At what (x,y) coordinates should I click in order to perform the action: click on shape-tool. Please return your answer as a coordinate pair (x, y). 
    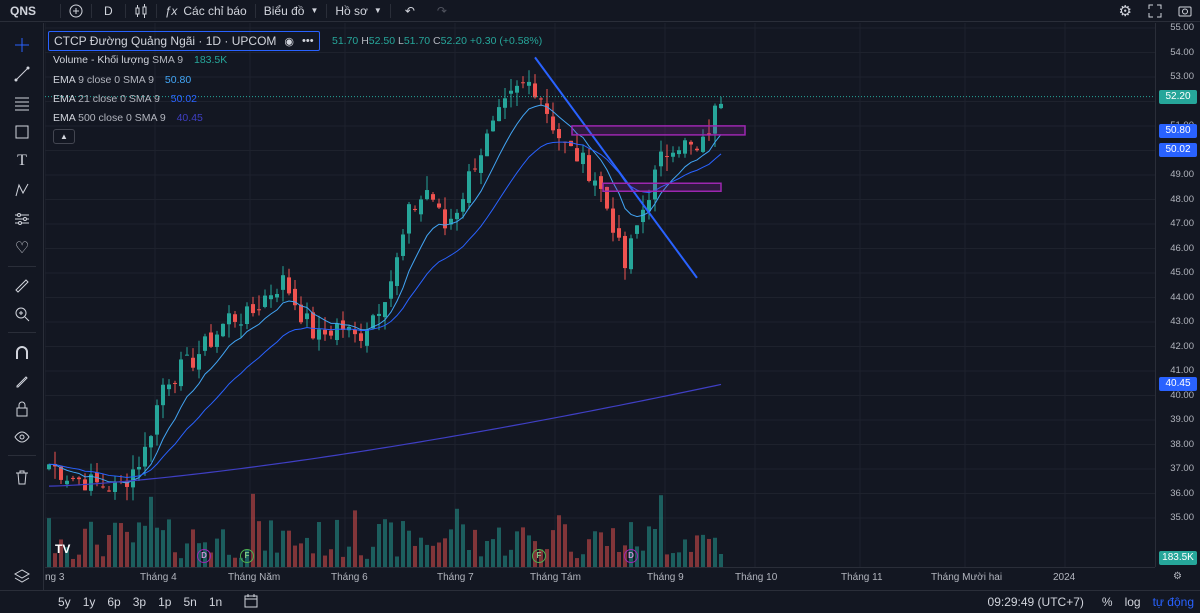
    Looking at the image, I should click on (22, 132).